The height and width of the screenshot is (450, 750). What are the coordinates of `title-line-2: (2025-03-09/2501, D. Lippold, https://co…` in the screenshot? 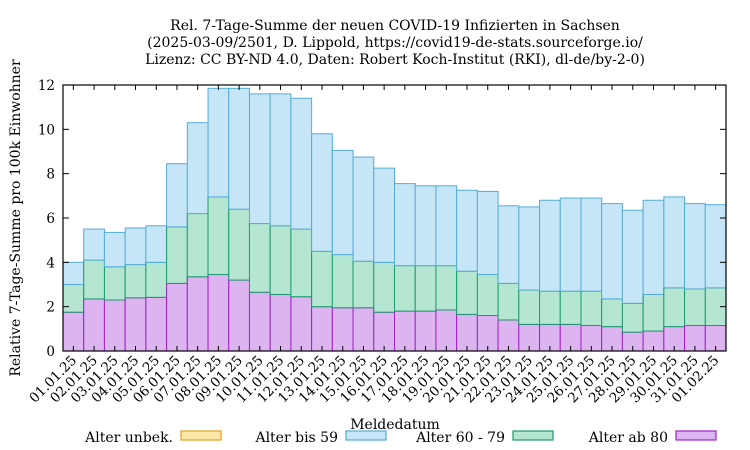 It's located at (395, 43).